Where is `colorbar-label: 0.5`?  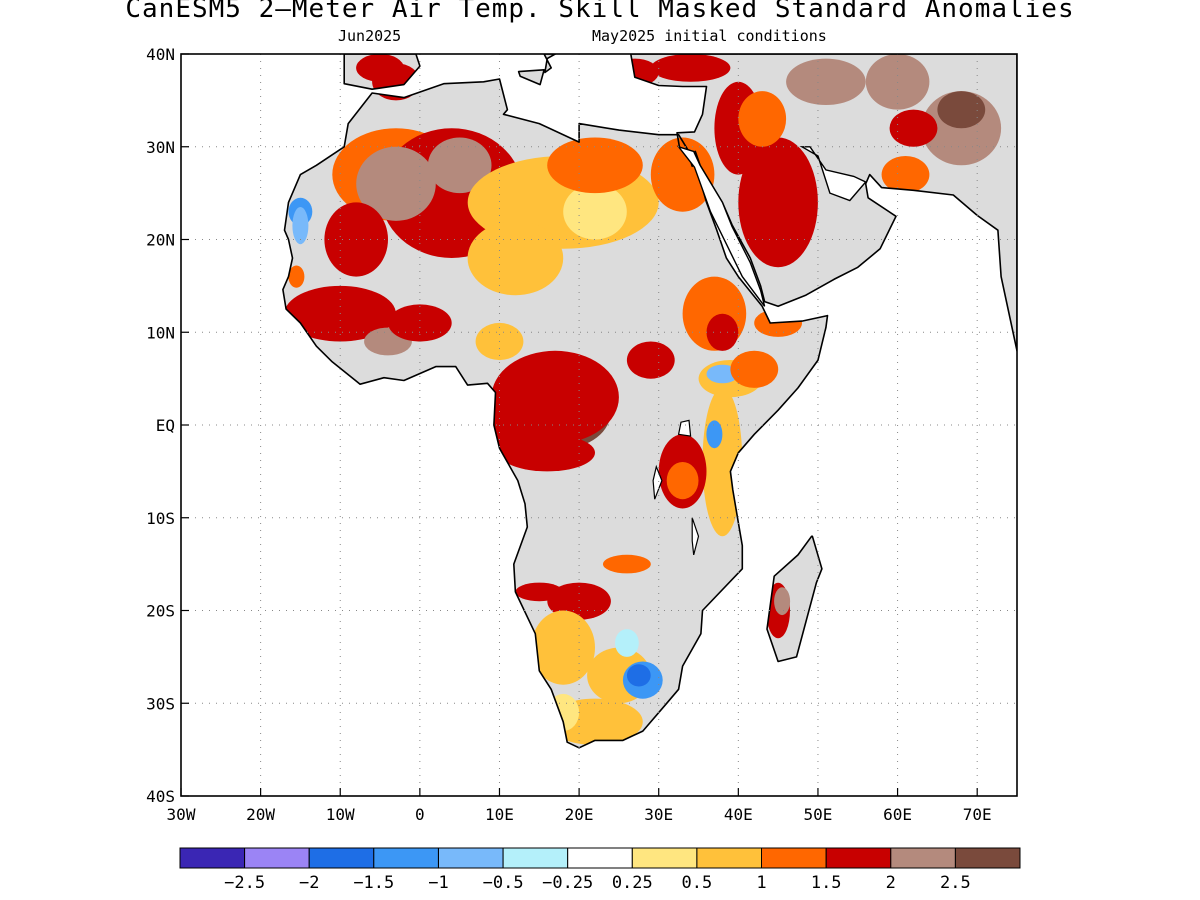
colorbar-label: 0.5 is located at coordinates (697, 883).